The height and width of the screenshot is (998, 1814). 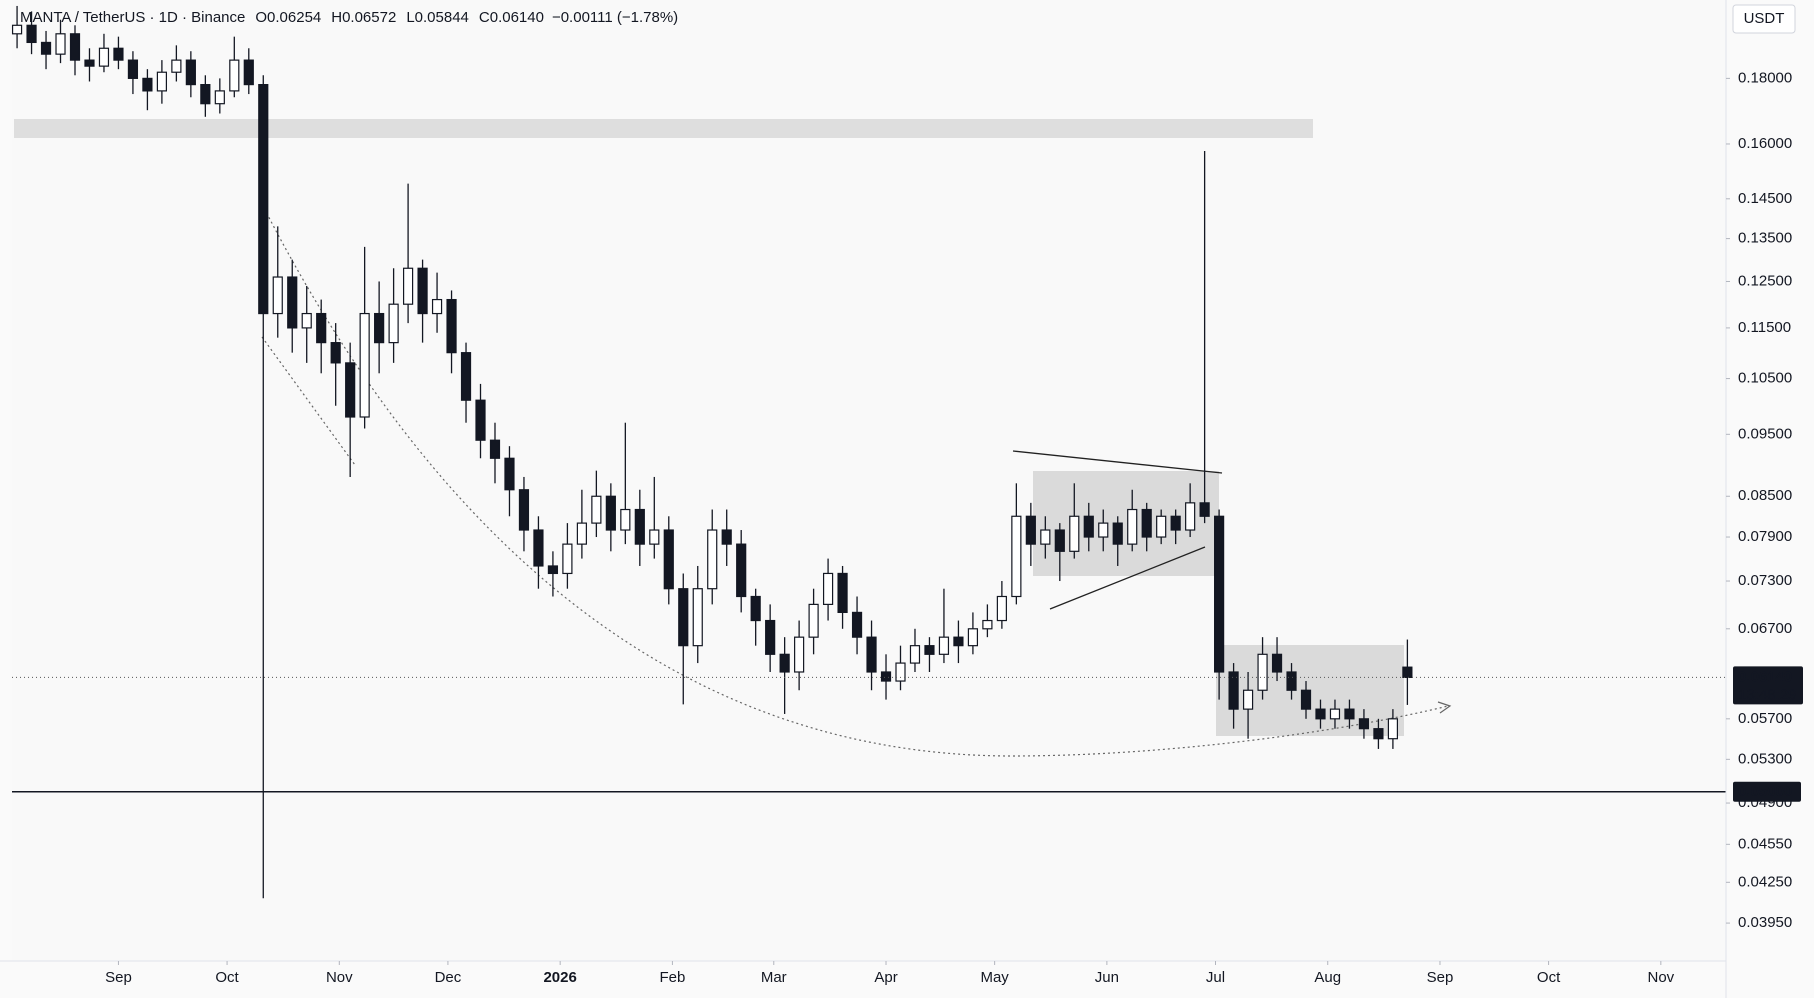 What do you see at coordinates (1107, 977) in the screenshot?
I see `x-tick-label: Jun` at bounding box center [1107, 977].